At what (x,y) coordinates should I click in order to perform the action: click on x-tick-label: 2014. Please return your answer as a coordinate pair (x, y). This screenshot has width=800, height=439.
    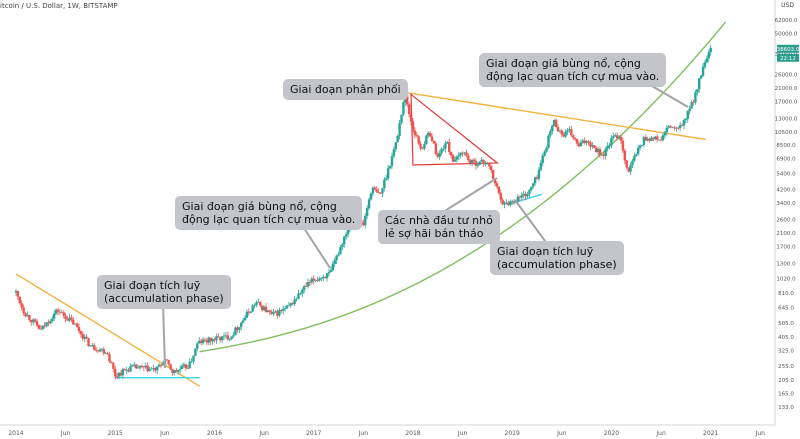
    Looking at the image, I should click on (15, 433).